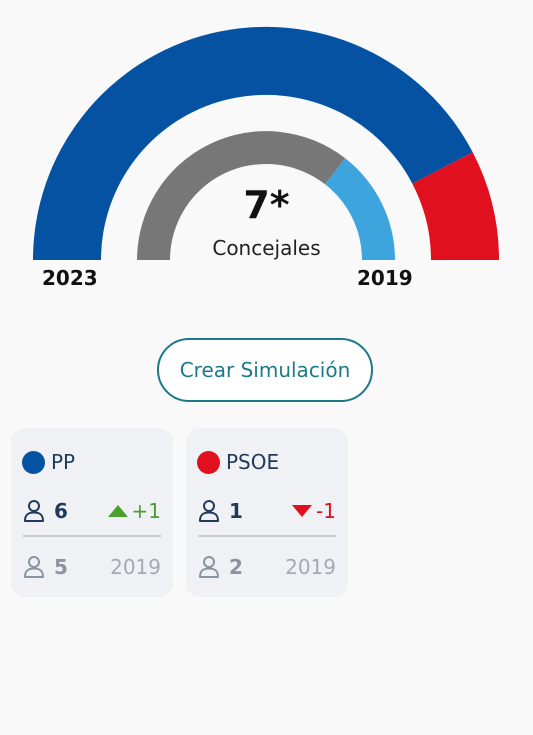 This screenshot has width=533, height=735. Describe the element at coordinates (266, 248) in the screenshot. I see `seats-label: Concejales` at that location.